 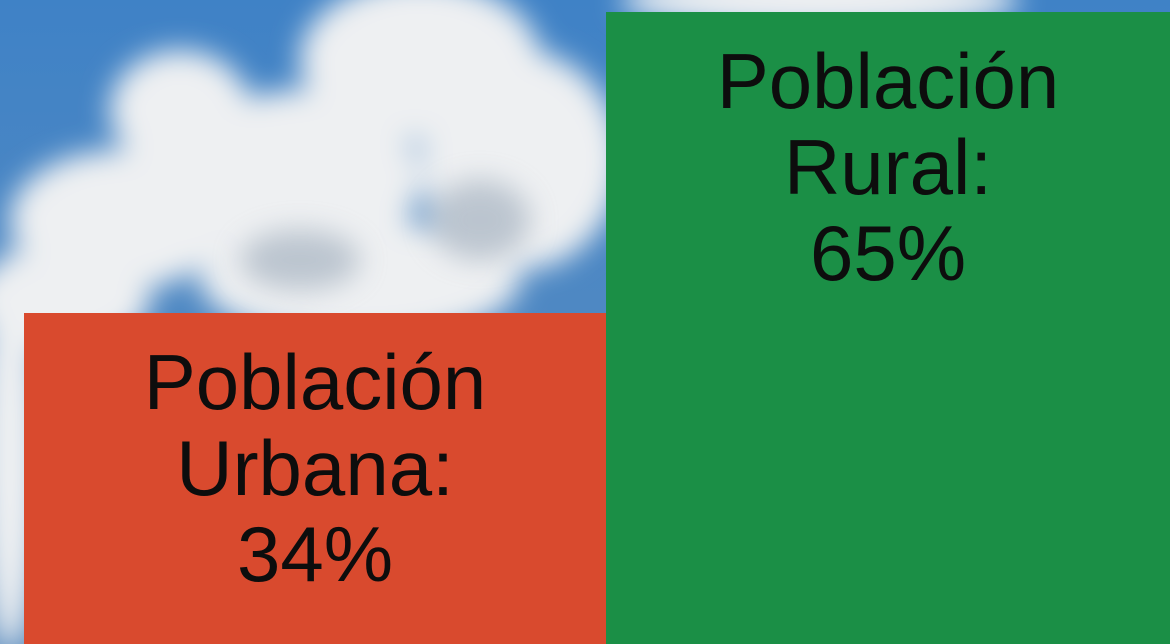 I want to click on category-label: Población Urbana:, so click(x=315, y=425).